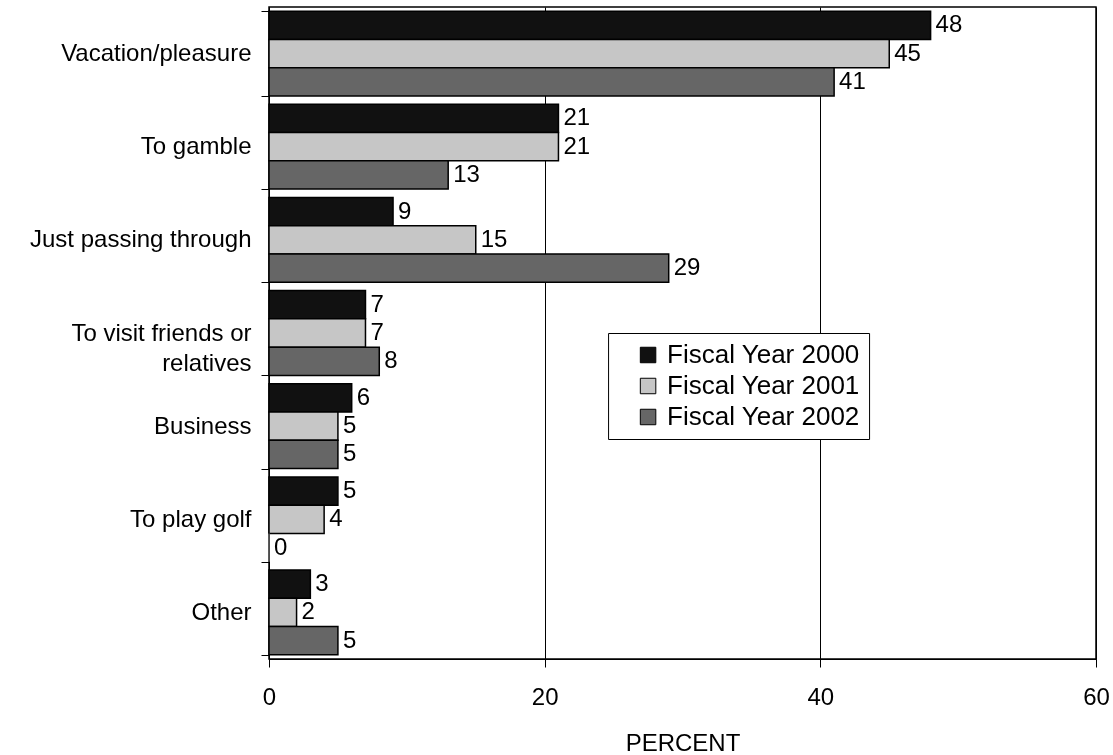 This screenshot has width=1113, height=755. What do you see at coordinates (322, 583) in the screenshot?
I see `data-label: 3` at bounding box center [322, 583].